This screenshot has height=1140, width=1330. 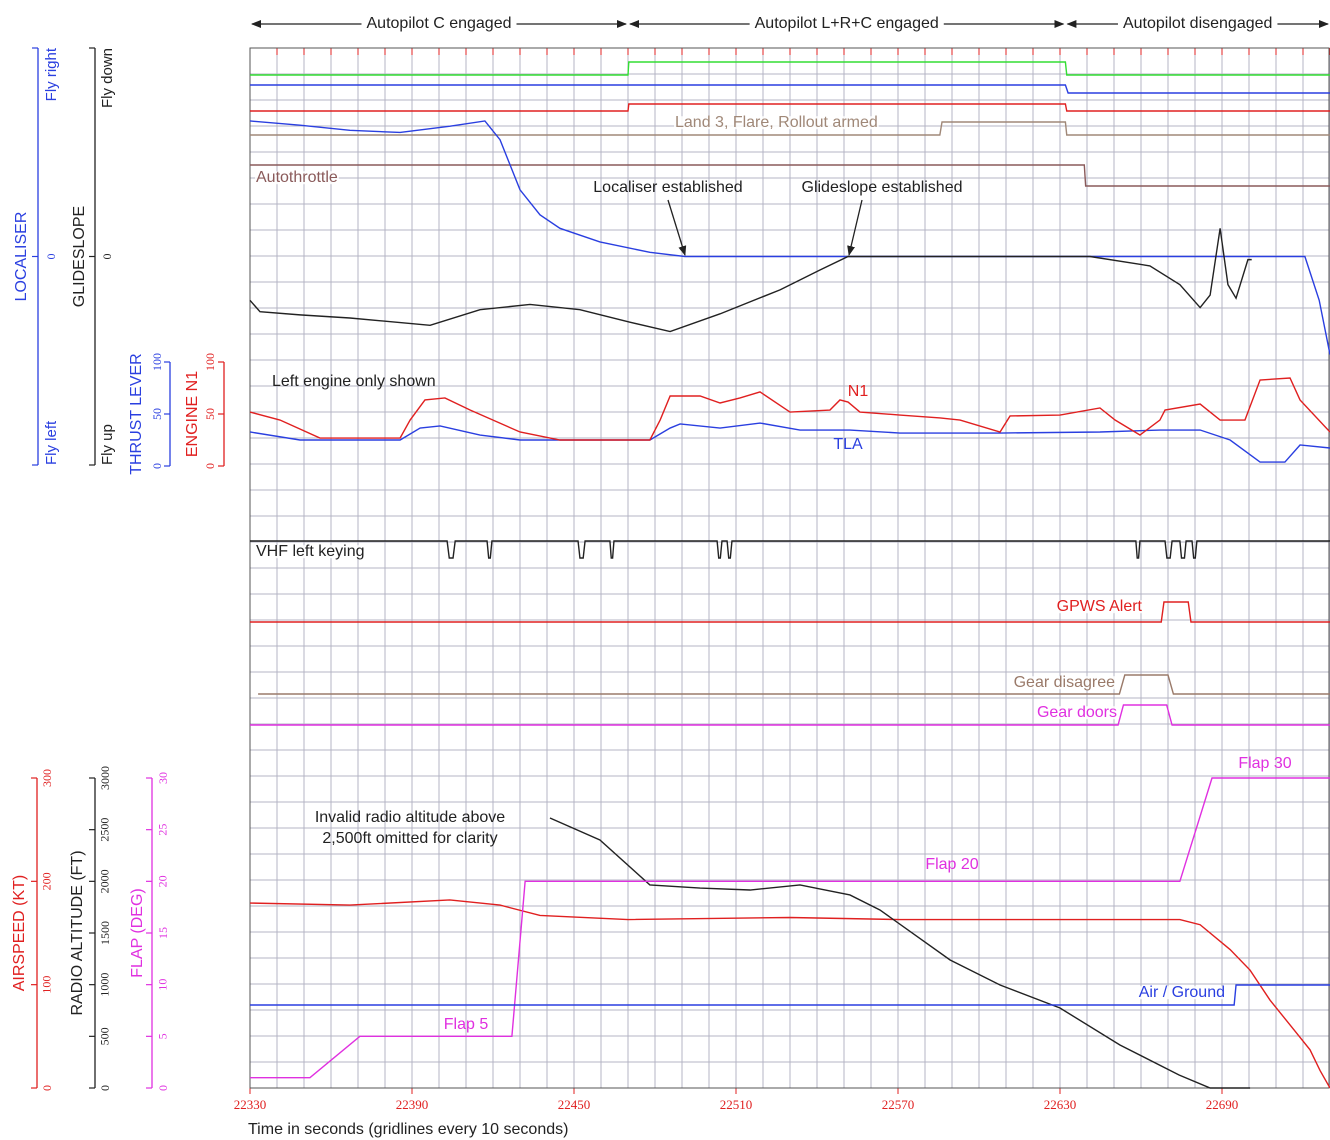 I want to click on y-tick-label: Fly up, so click(x=107, y=444).